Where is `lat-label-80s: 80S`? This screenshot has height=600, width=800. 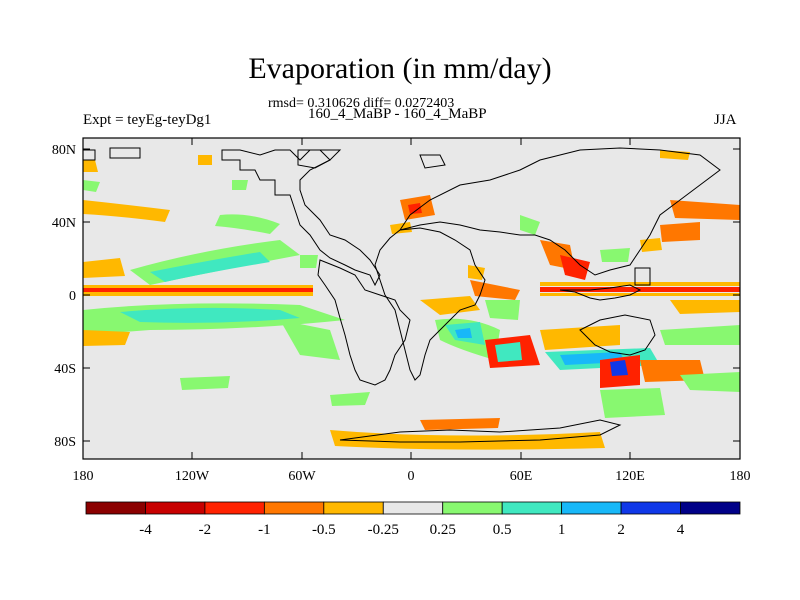
lat-label-80s: 80S is located at coordinates (65, 442).